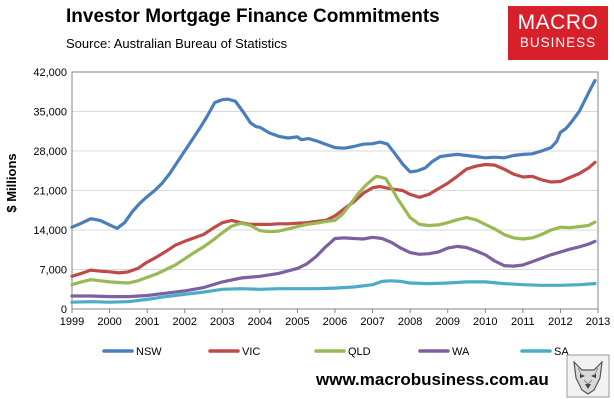  What do you see at coordinates (523, 322) in the screenshot?
I see `x-tick-label: 2011` at bounding box center [523, 322].